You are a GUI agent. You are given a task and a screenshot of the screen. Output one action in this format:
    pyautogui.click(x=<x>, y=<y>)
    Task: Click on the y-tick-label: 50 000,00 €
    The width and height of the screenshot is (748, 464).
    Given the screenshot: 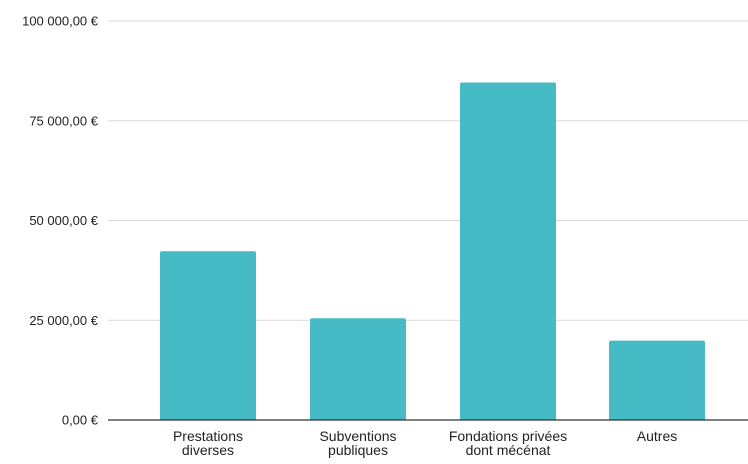 What is the action you would take?
    pyautogui.click(x=63, y=220)
    